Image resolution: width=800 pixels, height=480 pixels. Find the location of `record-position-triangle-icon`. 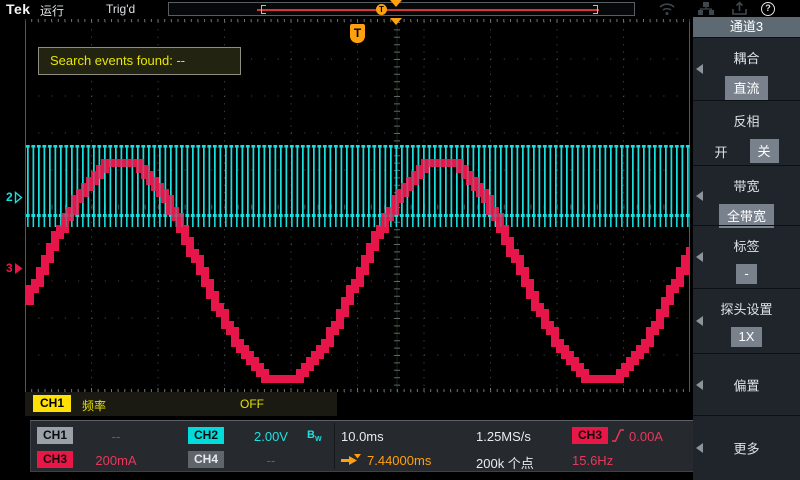

record-position-triangle-icon is located at coordinates (396, 3).